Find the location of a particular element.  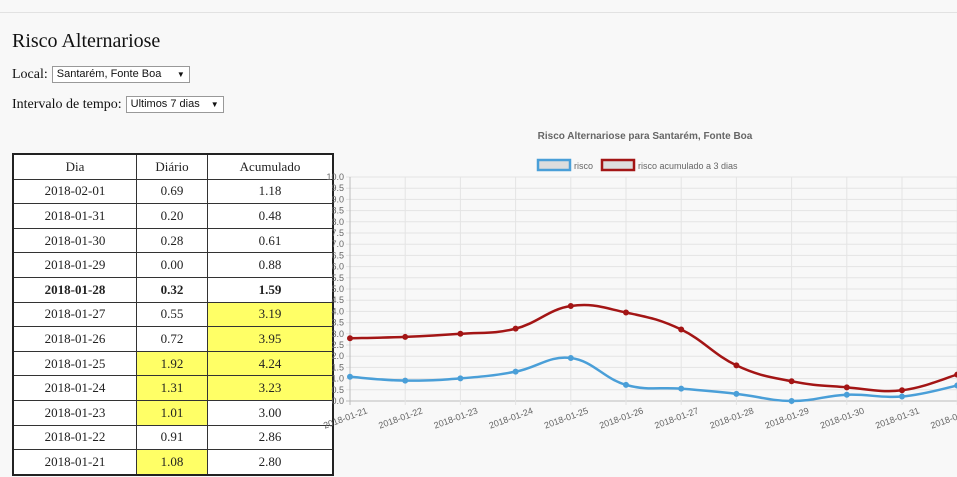

table-cell: 0.32 is located at coordinates (172, 289).